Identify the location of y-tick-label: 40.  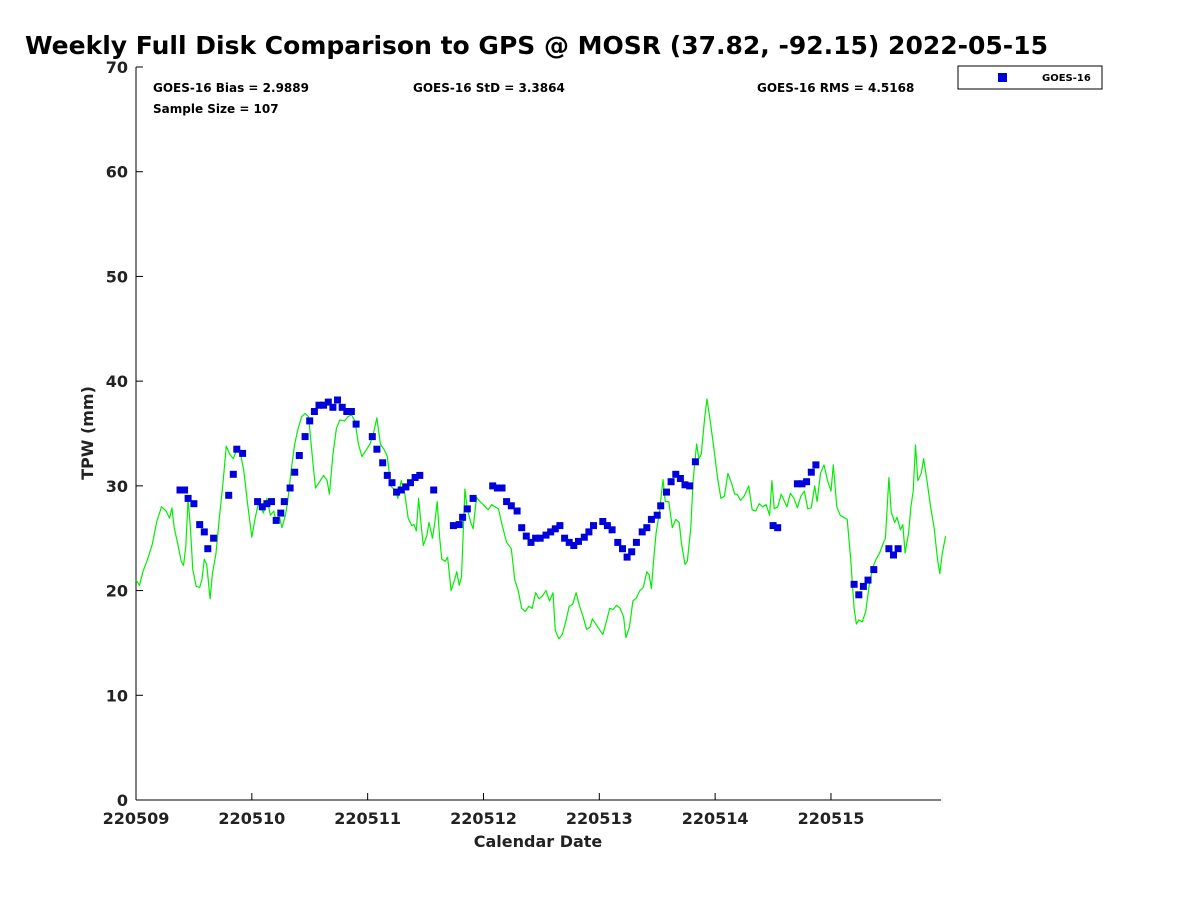
(117, 381).